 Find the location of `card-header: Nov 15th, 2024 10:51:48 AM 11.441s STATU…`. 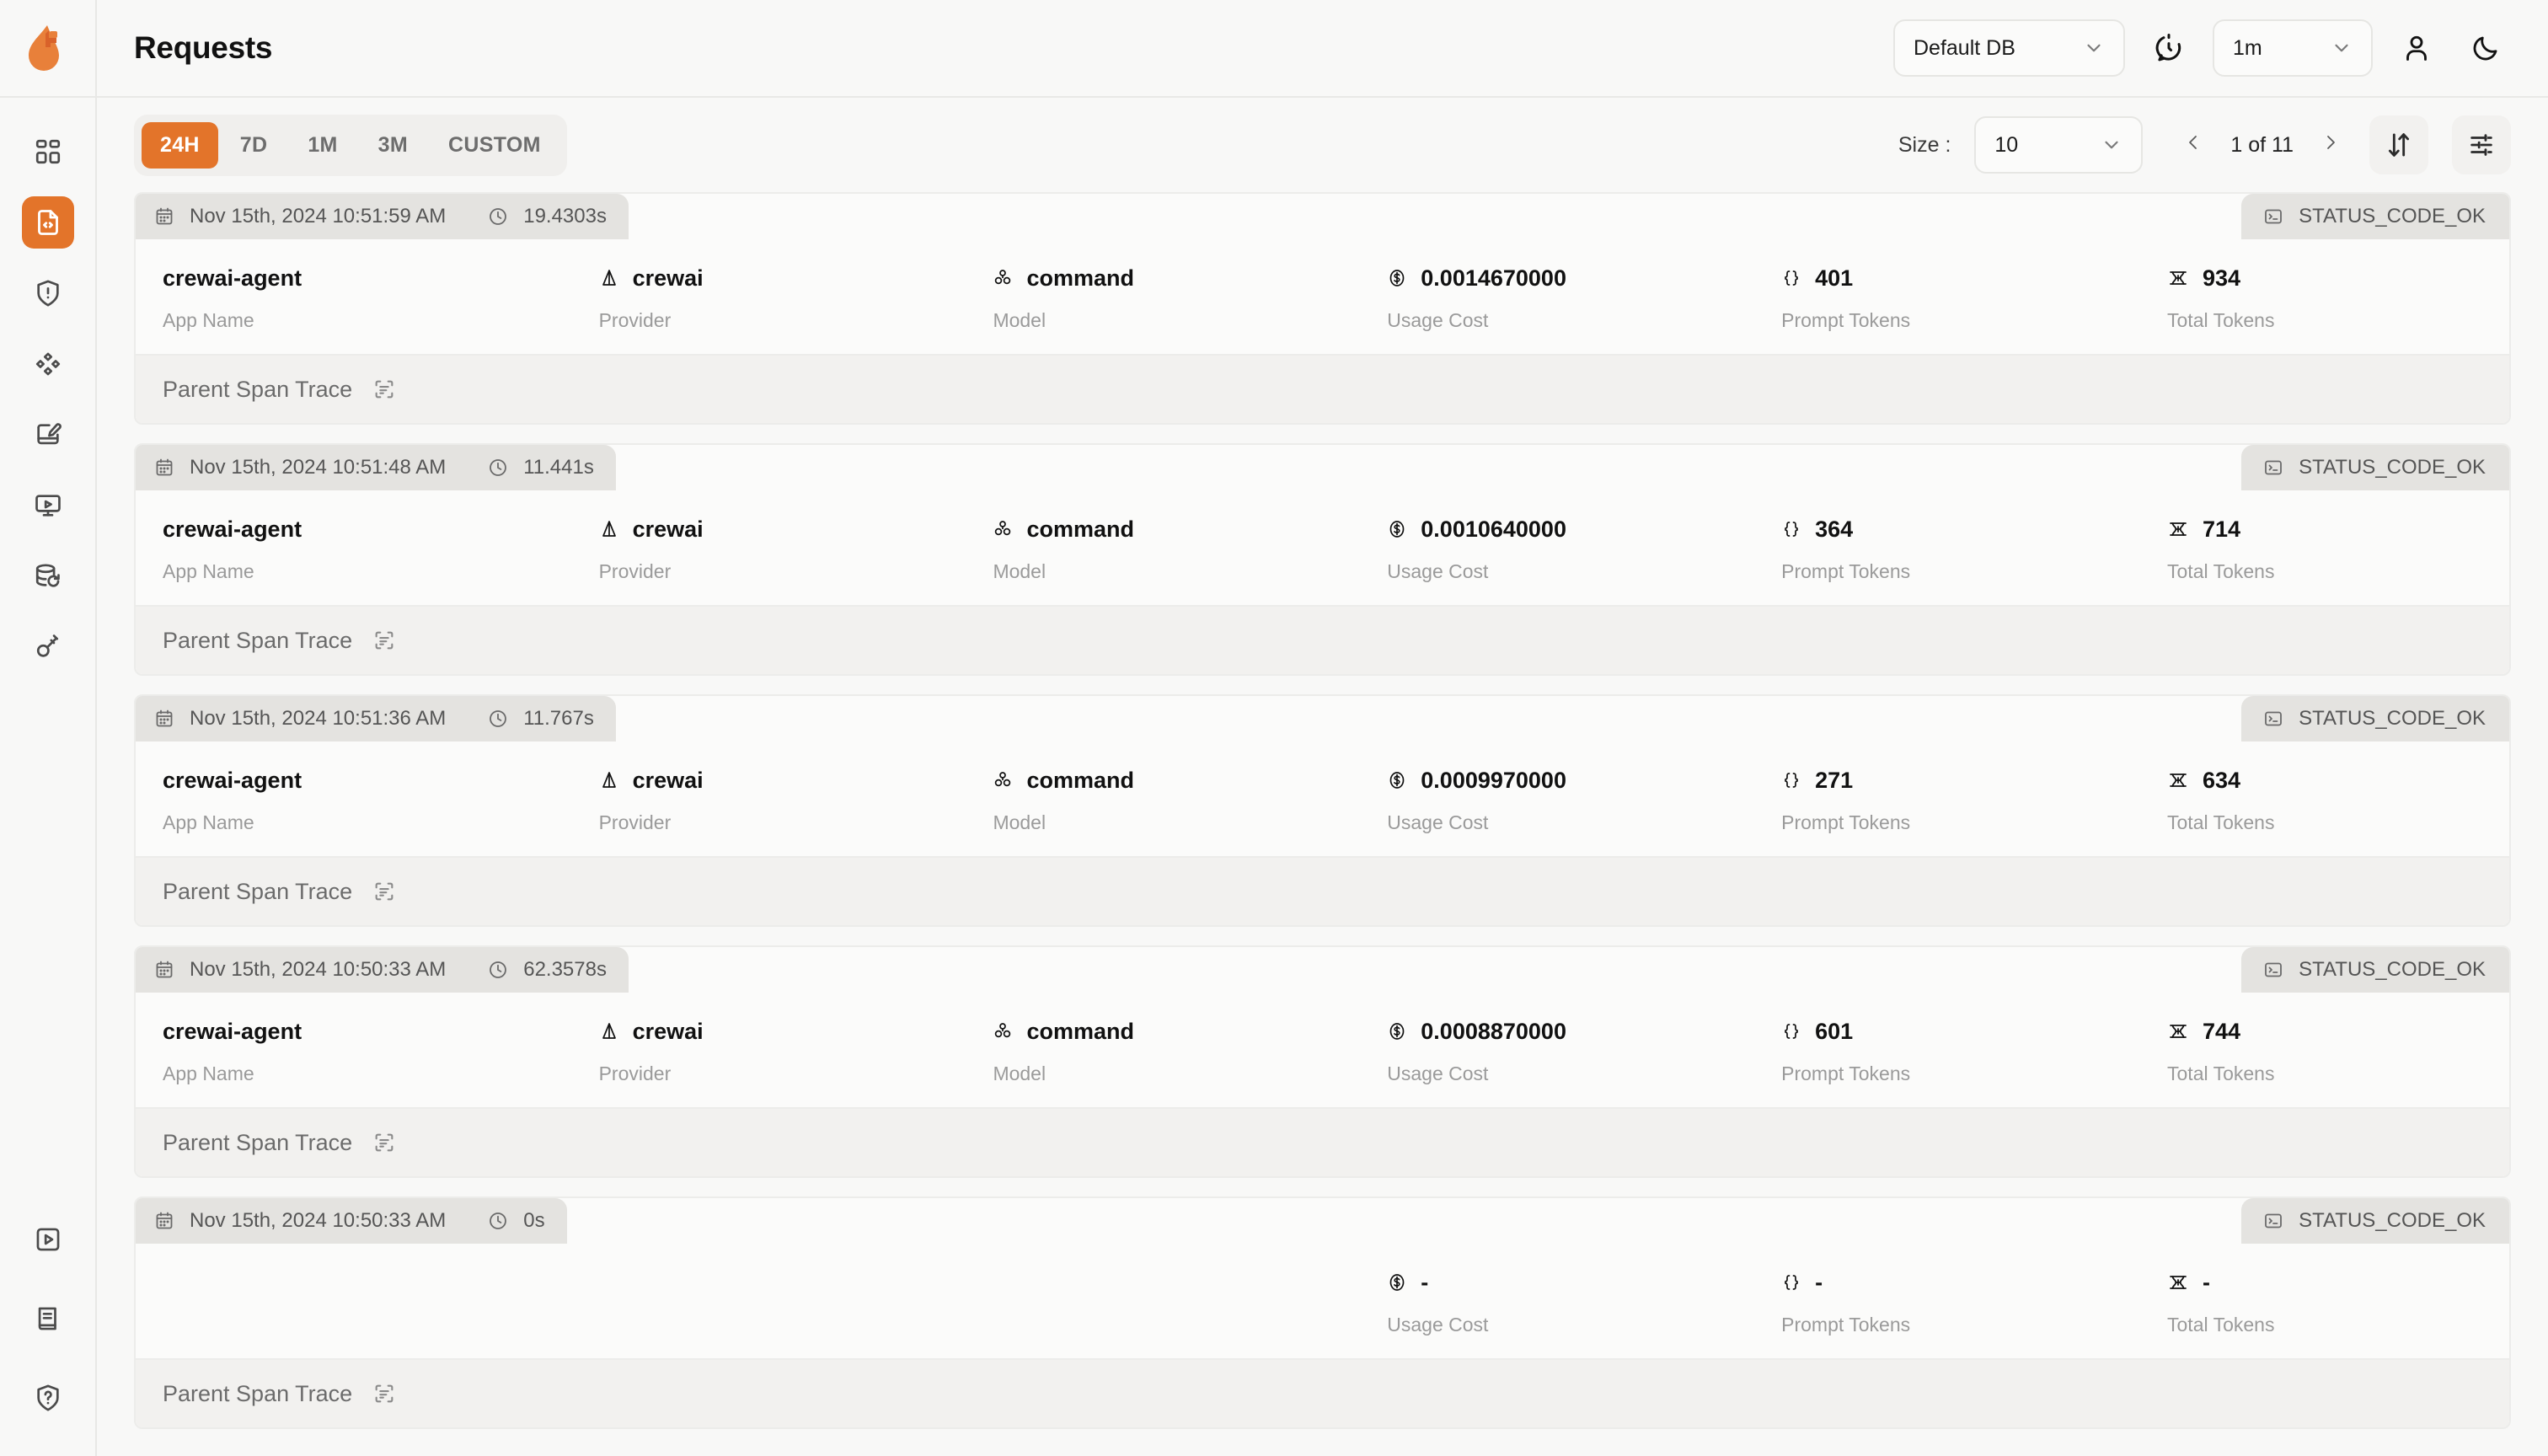

card-header: Nov 15th, 2024 10:51:48 AM 11.441s STATU… is located at coordinates (1322, 467).